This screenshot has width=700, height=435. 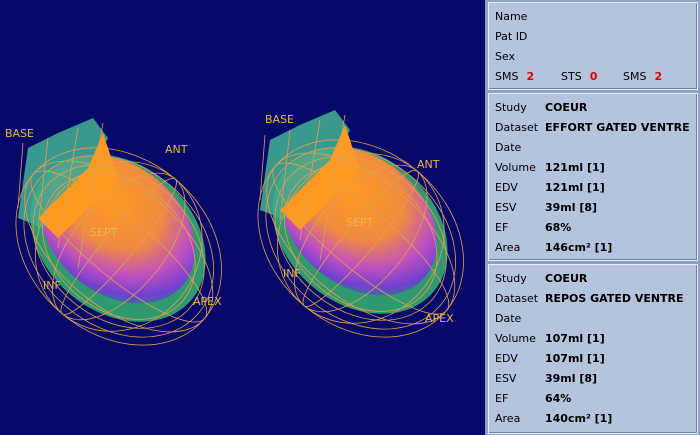 I want to click on field-row: Dataset REPOS GATED VENTRE, so click(x=595, y=299).